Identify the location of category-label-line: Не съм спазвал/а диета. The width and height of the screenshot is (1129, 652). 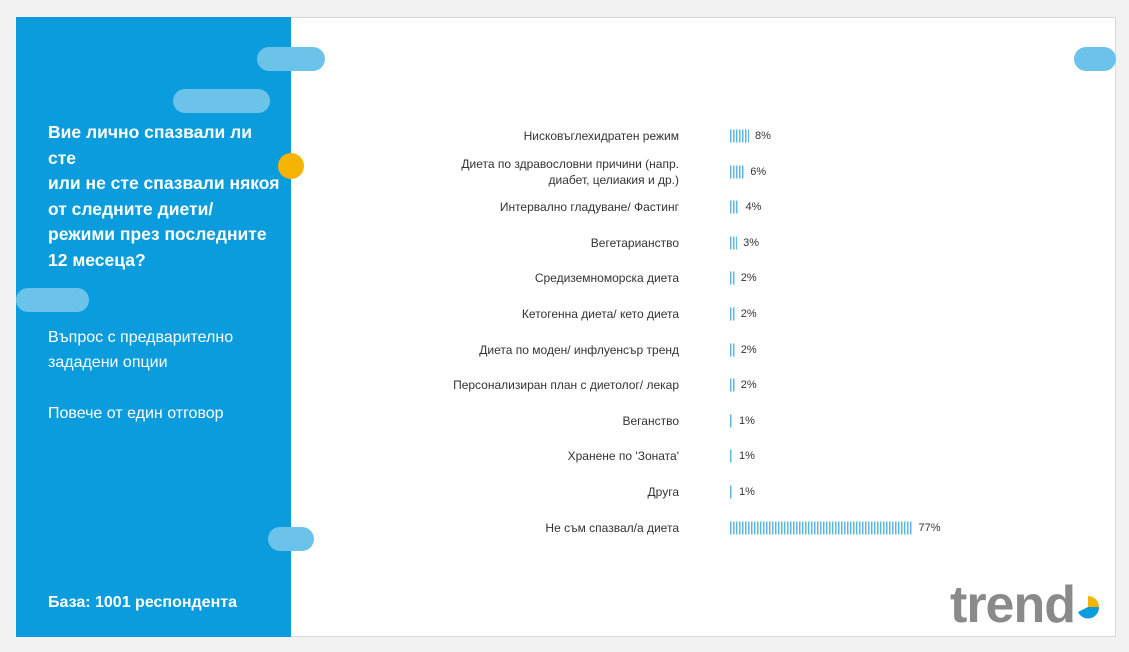
(612, 527).